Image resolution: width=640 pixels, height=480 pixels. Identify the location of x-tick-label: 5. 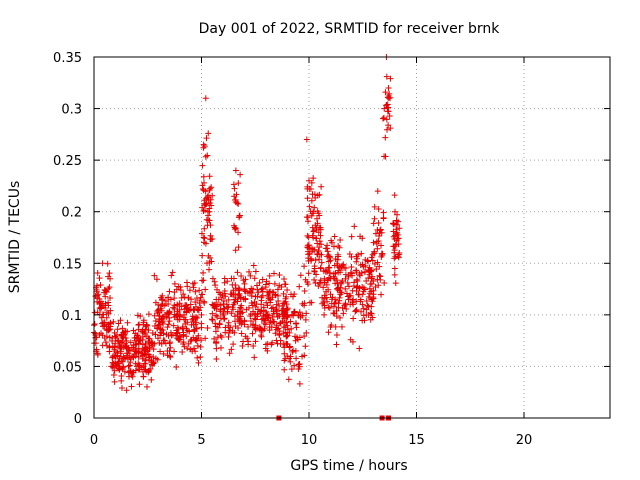
(201, 440).